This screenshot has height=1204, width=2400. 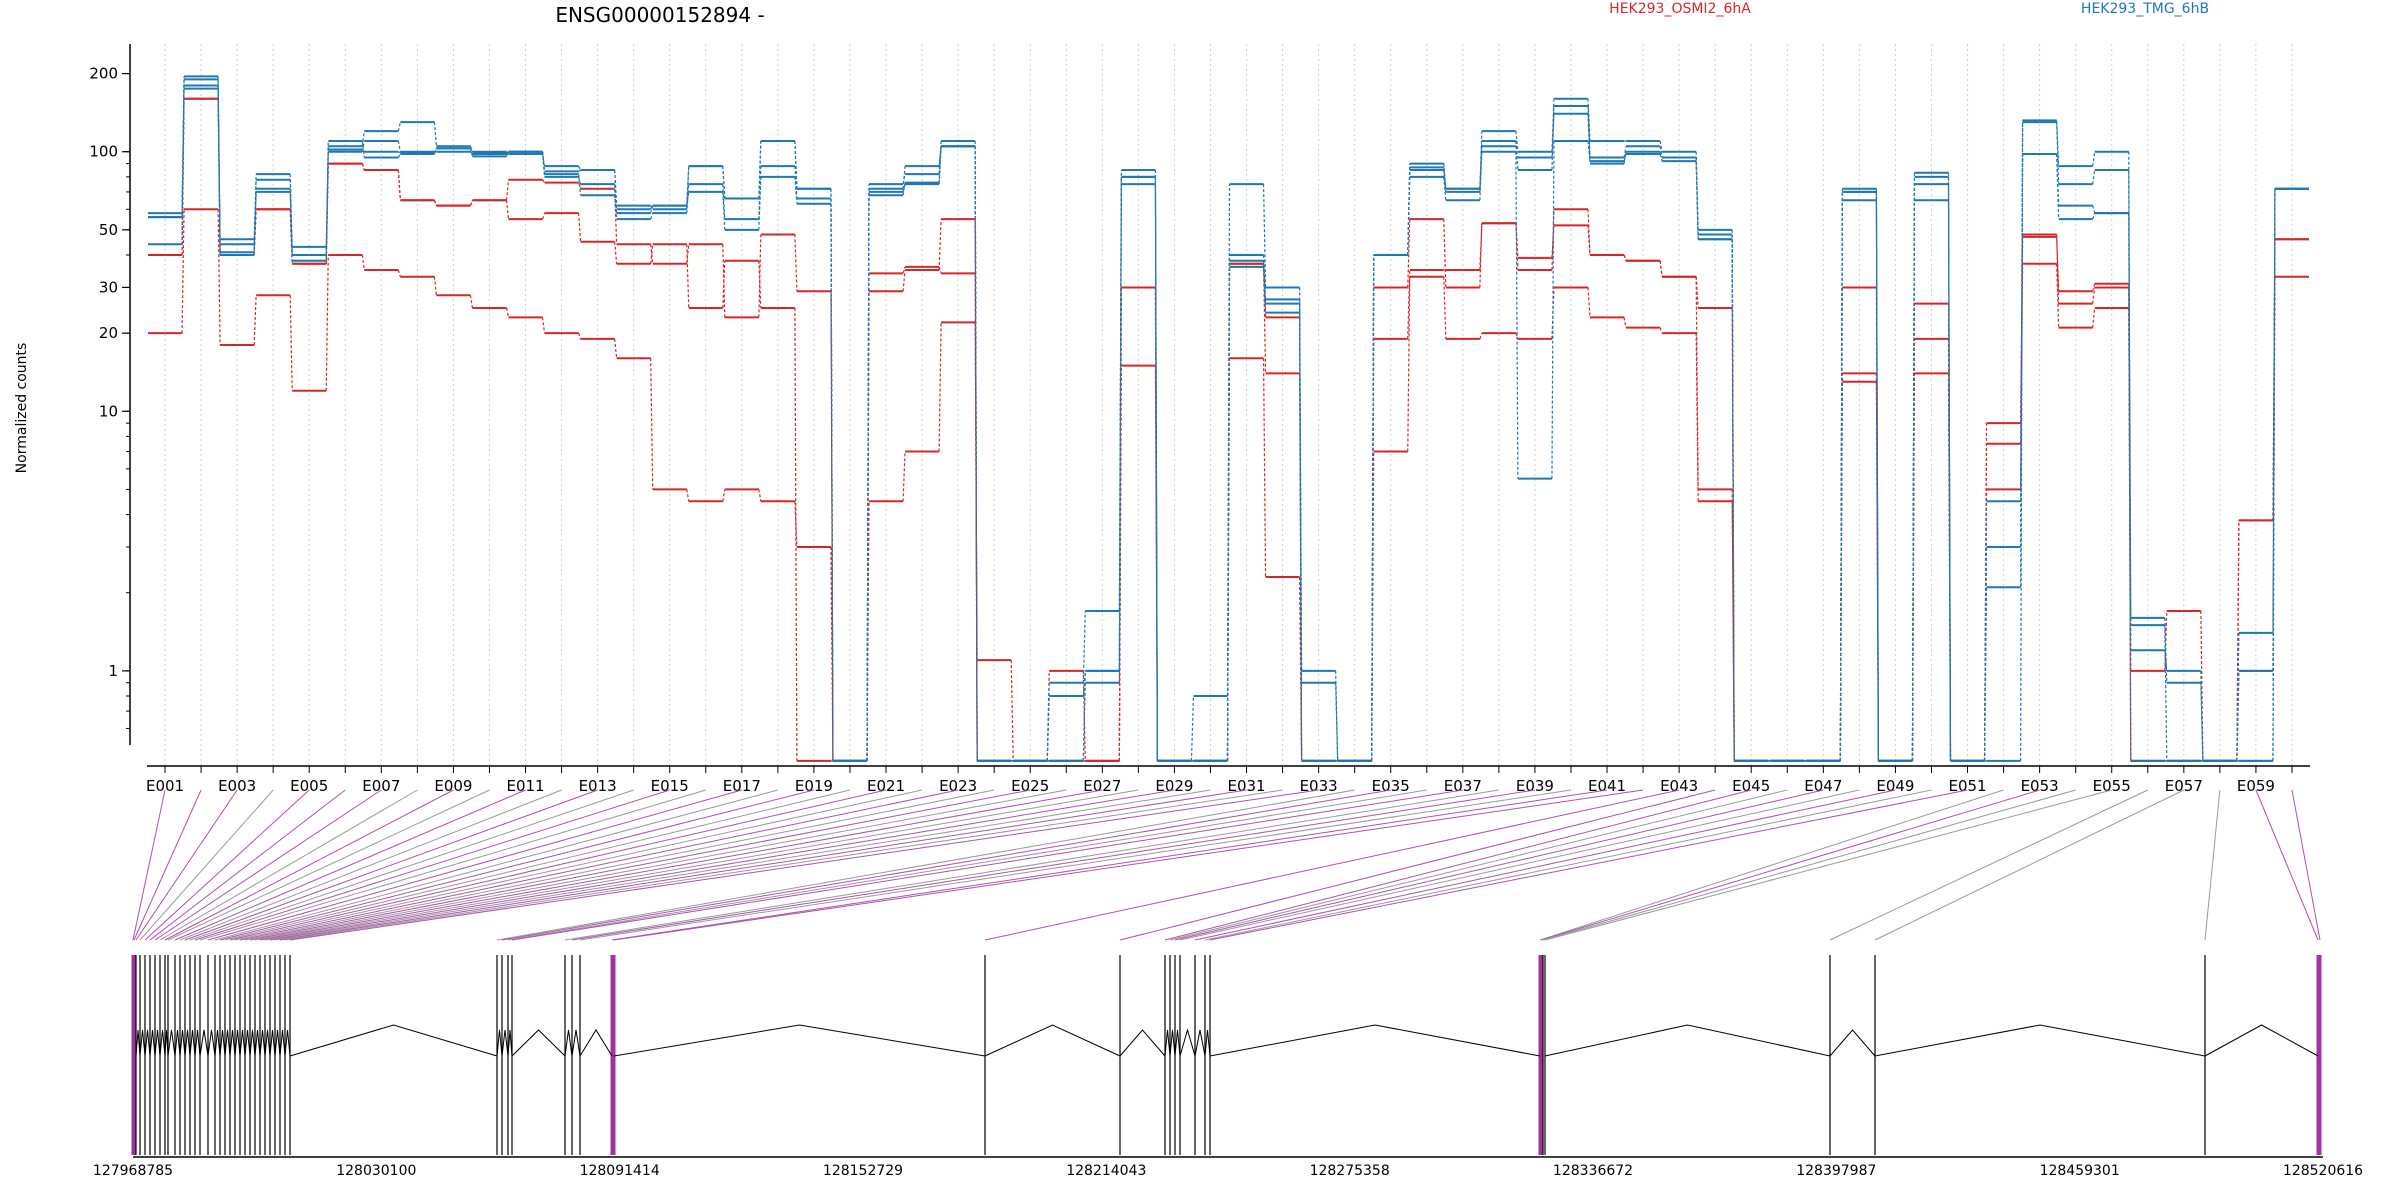 What do you see at coordinates (2323, 1171) in the screenshot?
I see `genome-tick-label: 128520616` at bounding box center [2323, 1171].